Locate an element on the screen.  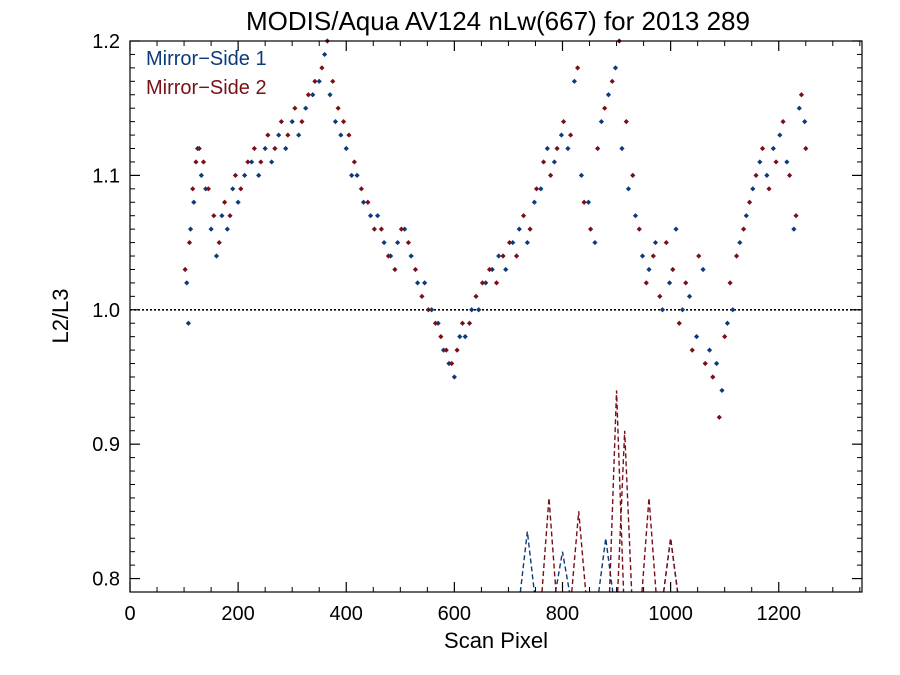
x-tick-label: 400 is located at coordinates (346, 614).